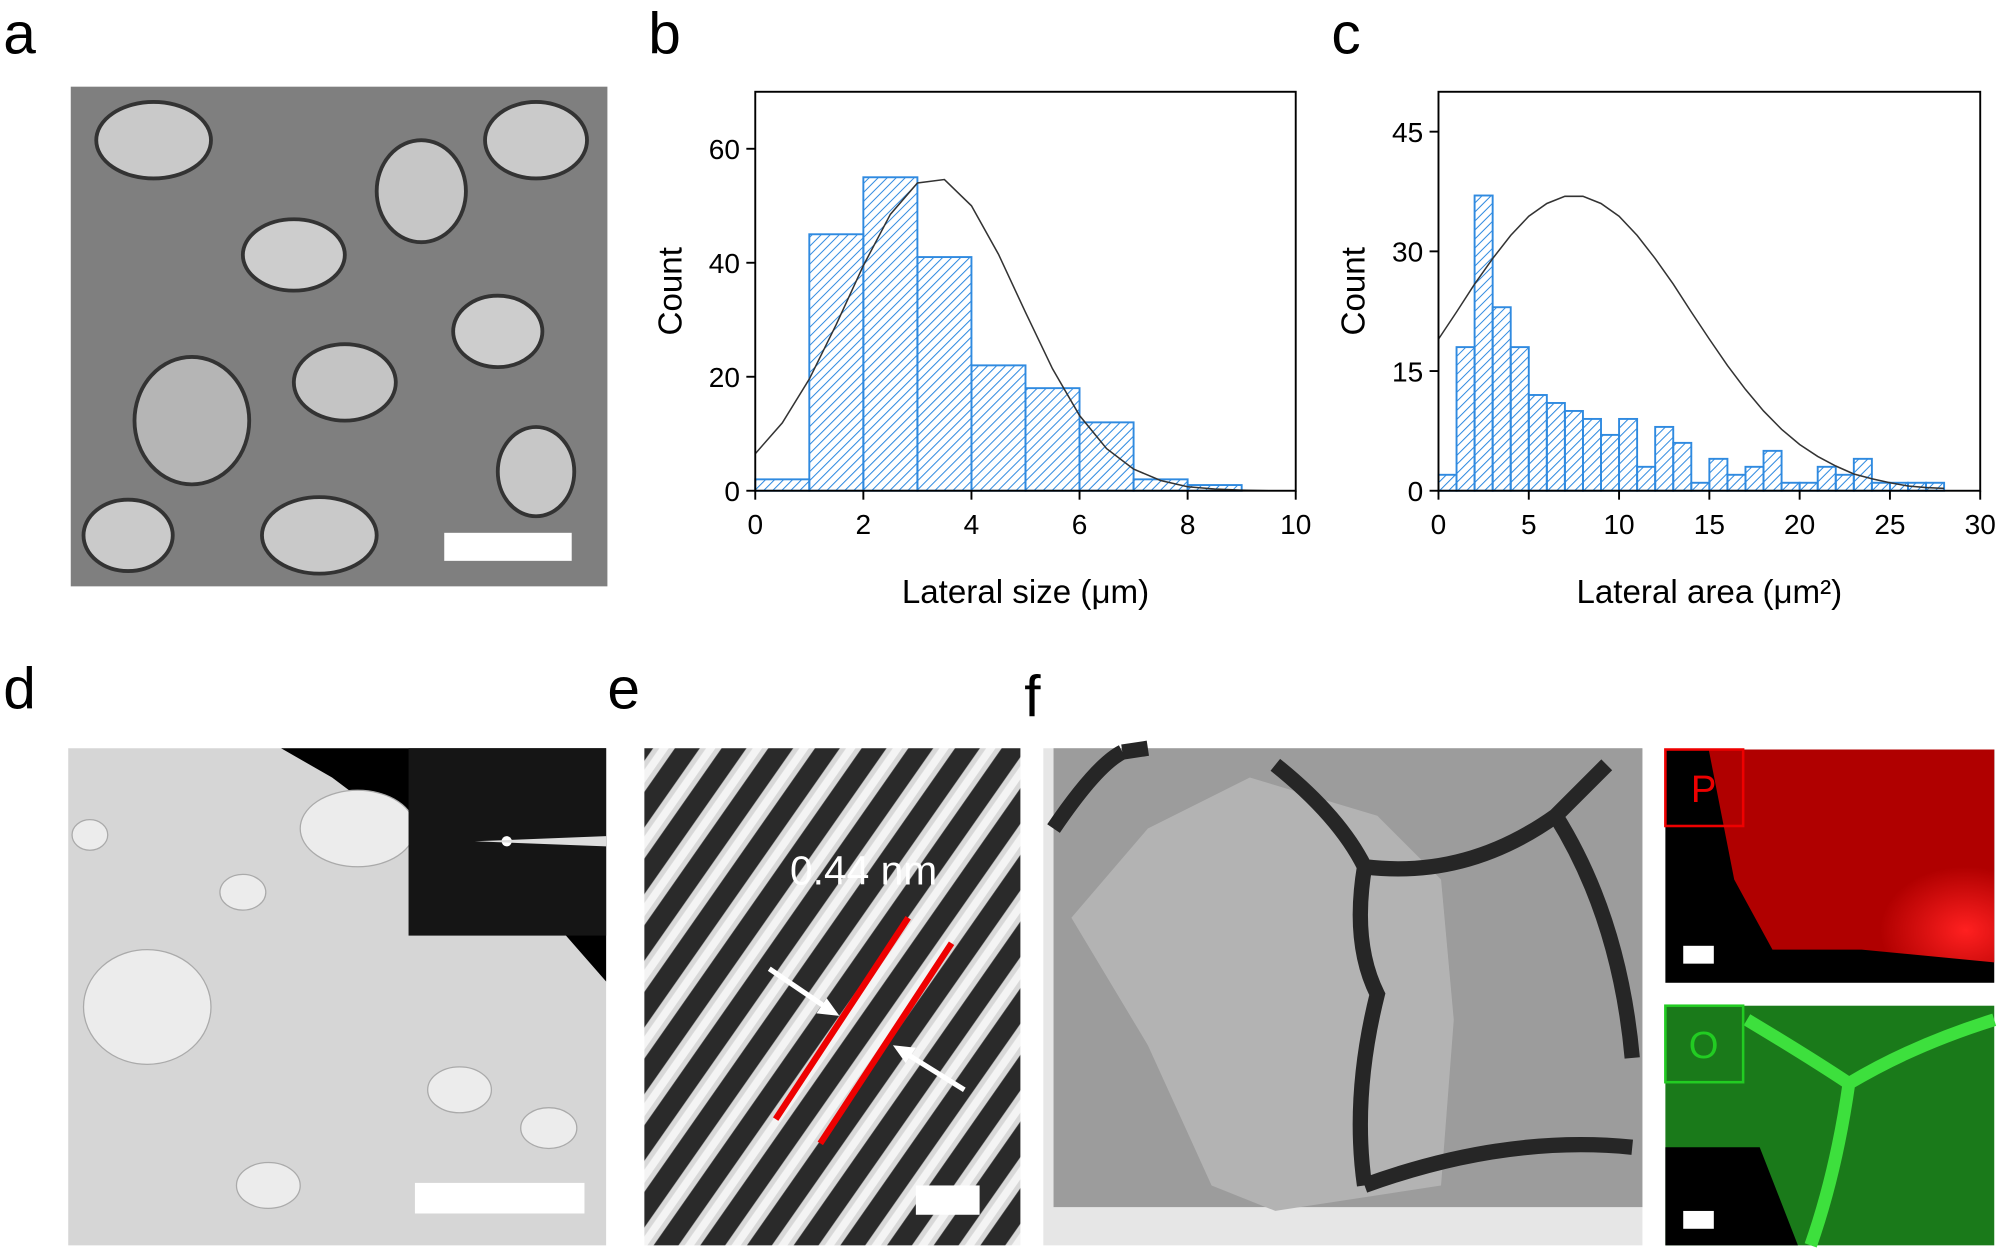 Image resolution: width=2000 pixels, height=1253 pixels. Describe the element at coordinates (339, 336) in the screenshot. I see `micrograph-a` at that location.